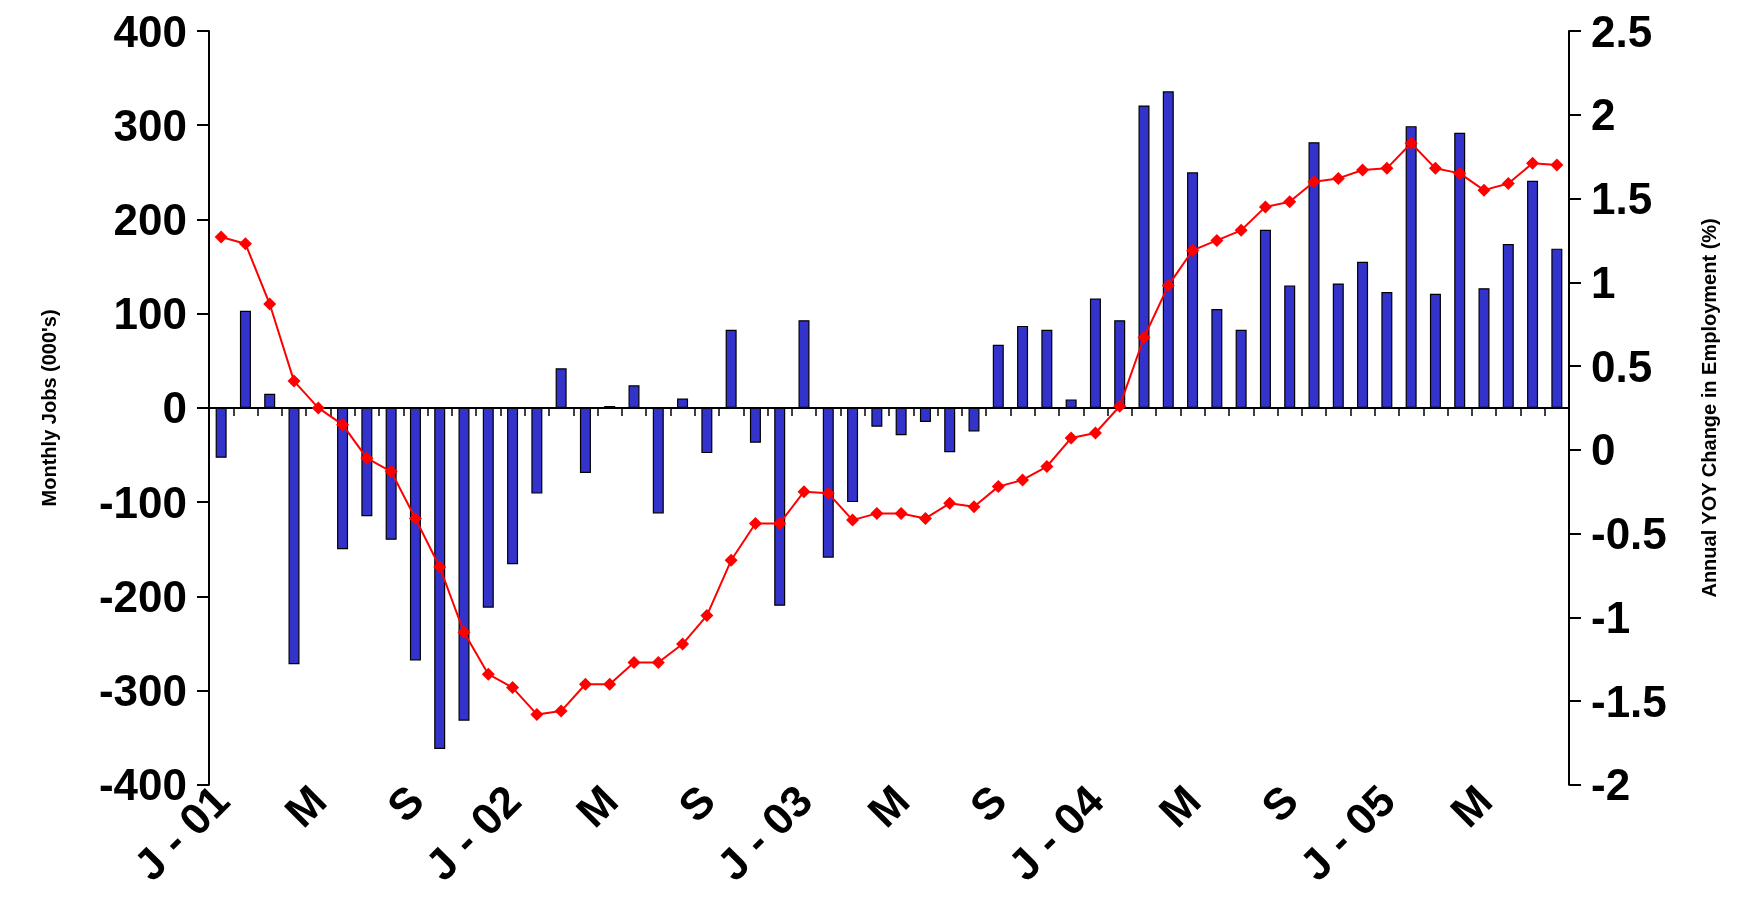  Describe the element at coordinates (174, 408) in the screenshot. I see `y-tick-label: 0` at that location.